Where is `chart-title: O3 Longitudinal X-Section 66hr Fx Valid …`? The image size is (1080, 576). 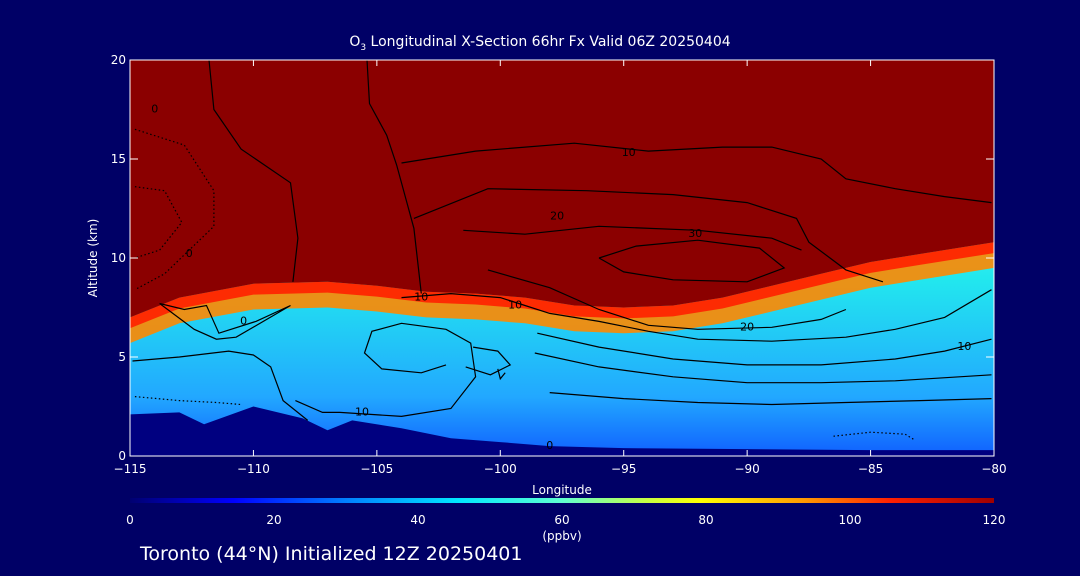
chart-title: O3 Longitudinal X-Section 66hr Fx Valid … is located at coordinates (540, 43).